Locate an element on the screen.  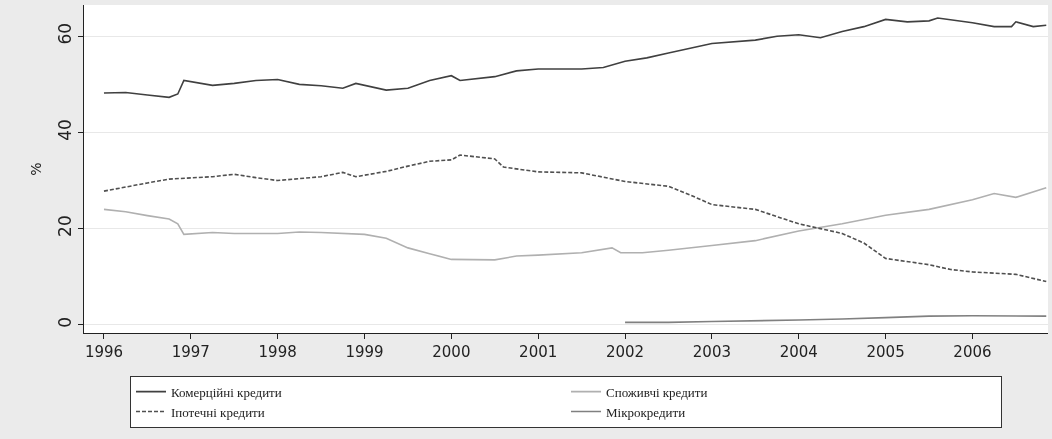
legend-label: Комерційні кредити is located at coordinates (226, 392).